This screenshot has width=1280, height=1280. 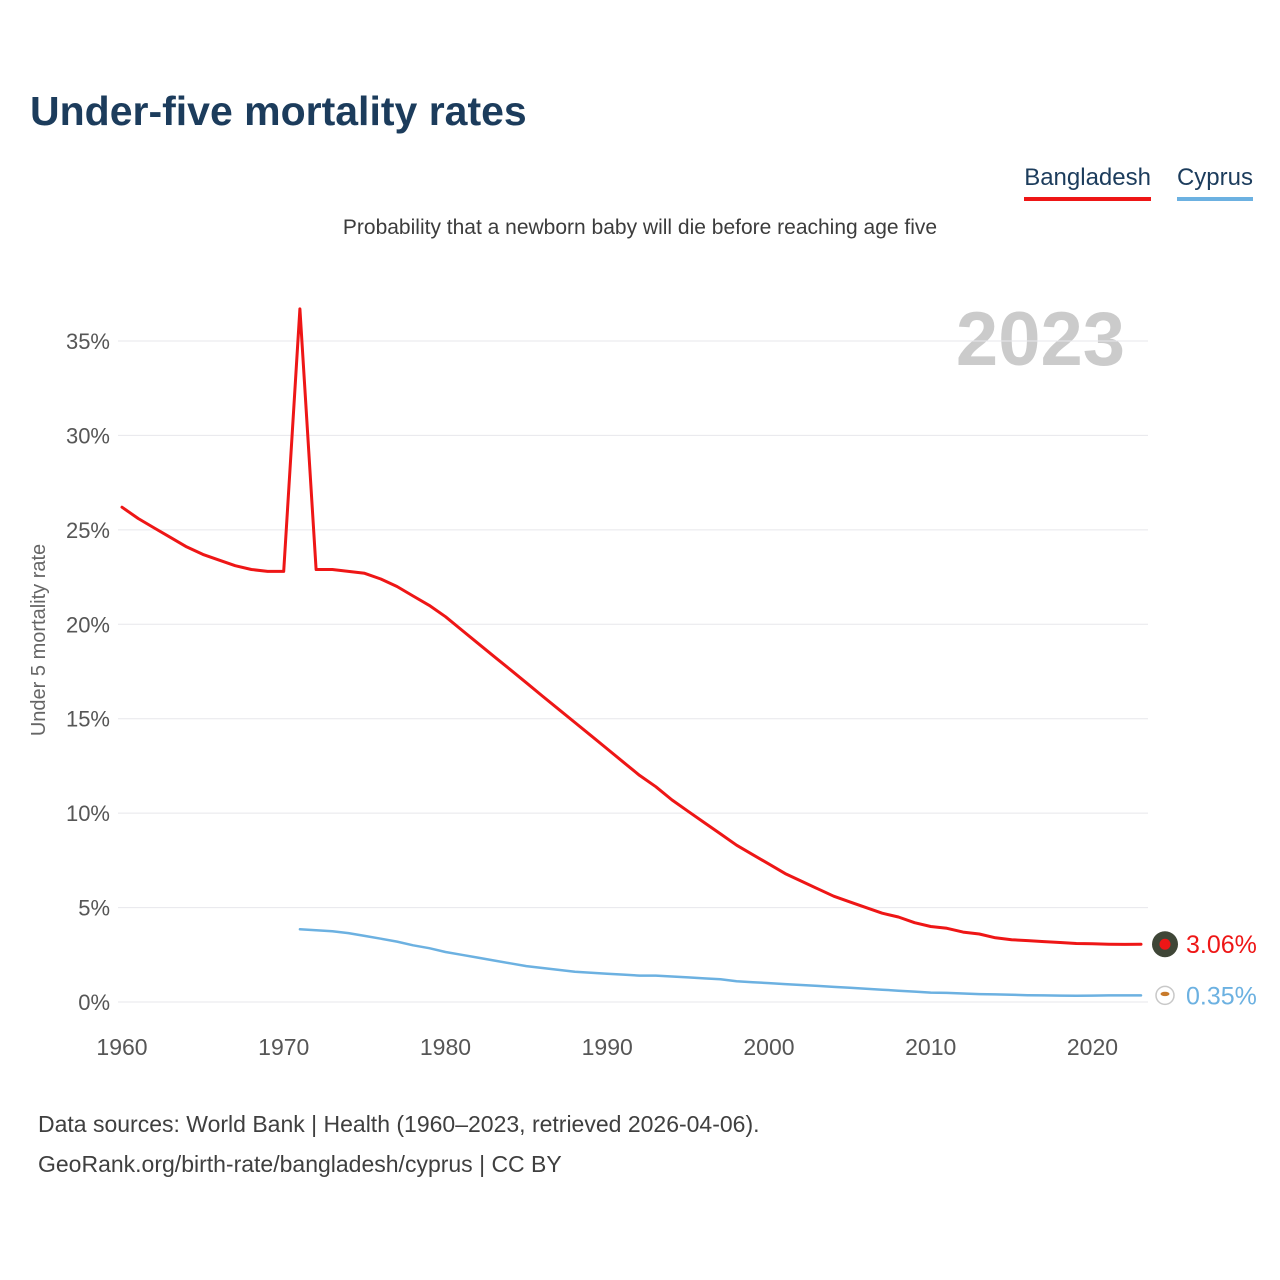 I want to click on x-tick-label: 1970, so click(x=283, y=1047).